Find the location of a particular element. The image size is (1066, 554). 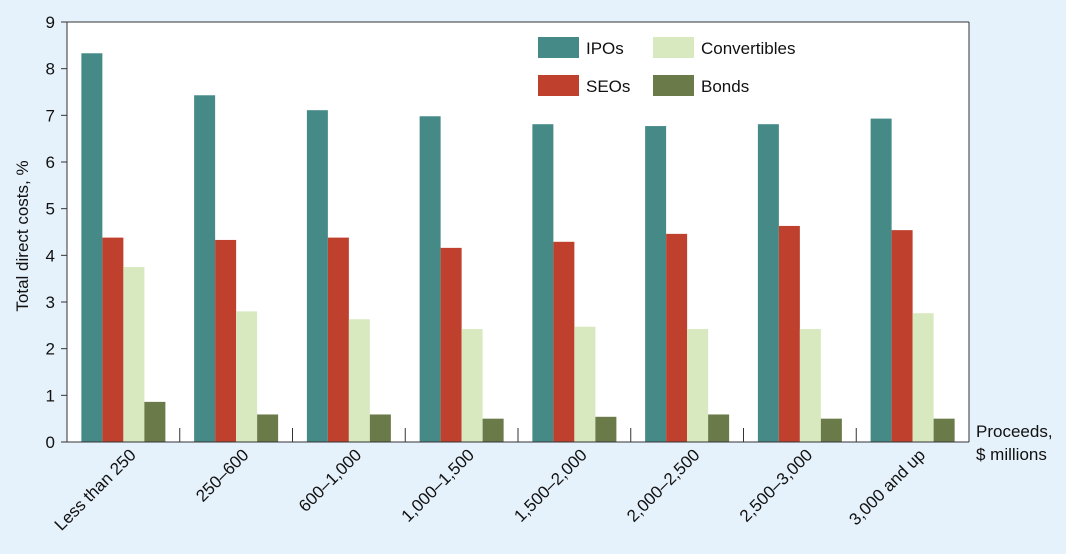

y-tick-label: 4 is located at coordinates (50, 255).